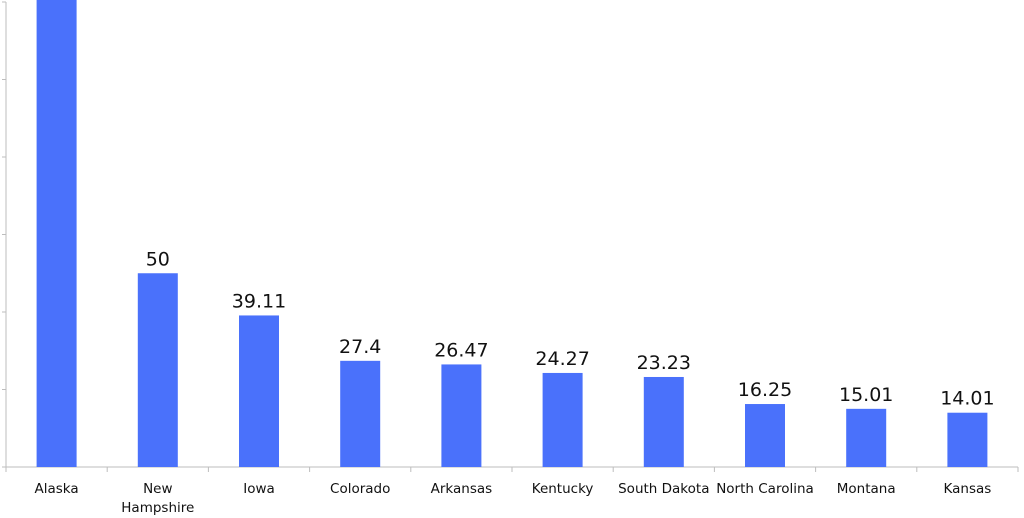  I want to click on x-axis, so click(512, 469).